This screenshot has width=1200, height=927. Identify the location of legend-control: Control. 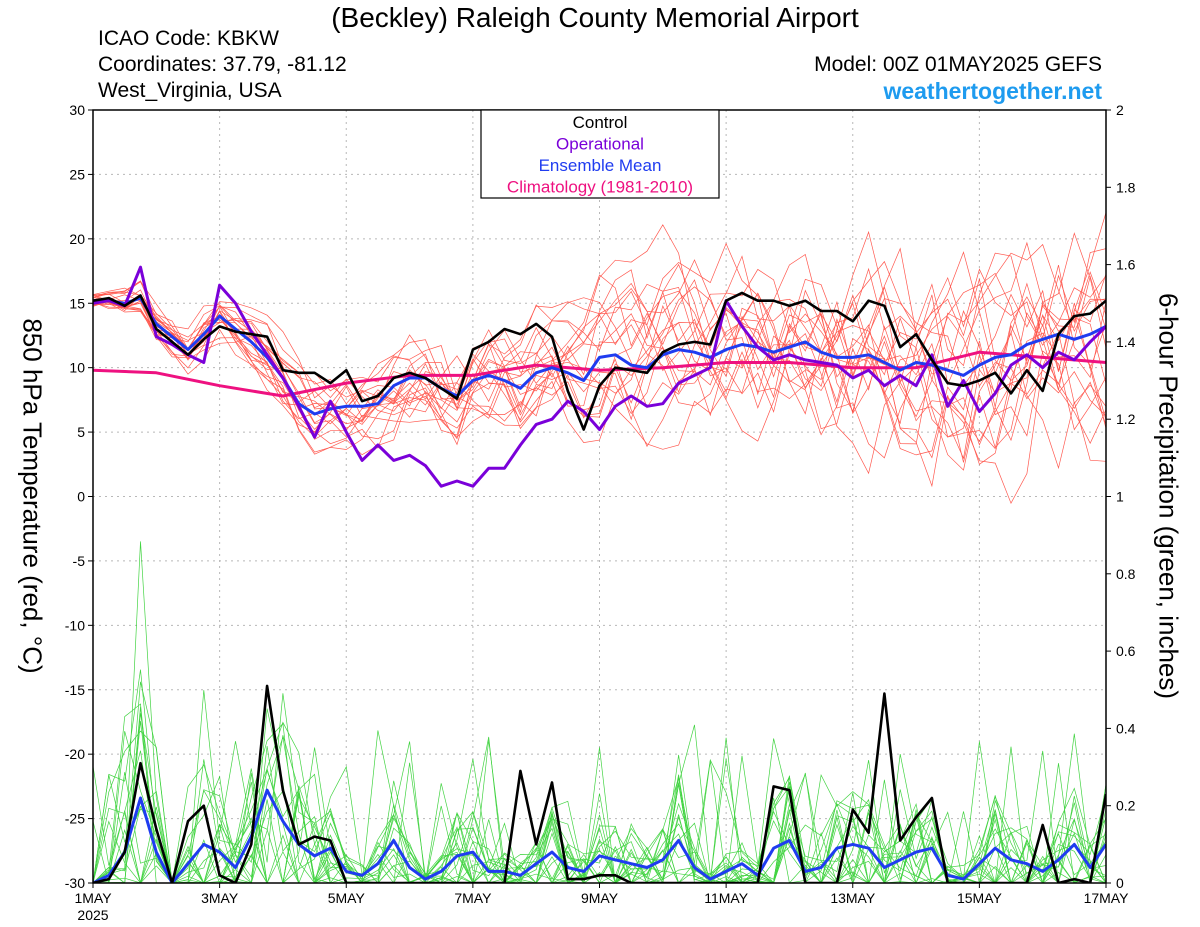
(600, 122).